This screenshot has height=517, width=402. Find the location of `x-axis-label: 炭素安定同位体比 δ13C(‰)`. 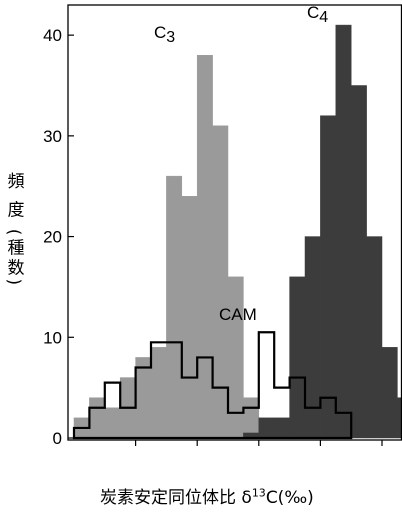

x-axis-label: 炭素安定同位体比 δ13C(‰) is located at coordinates (250, 495).